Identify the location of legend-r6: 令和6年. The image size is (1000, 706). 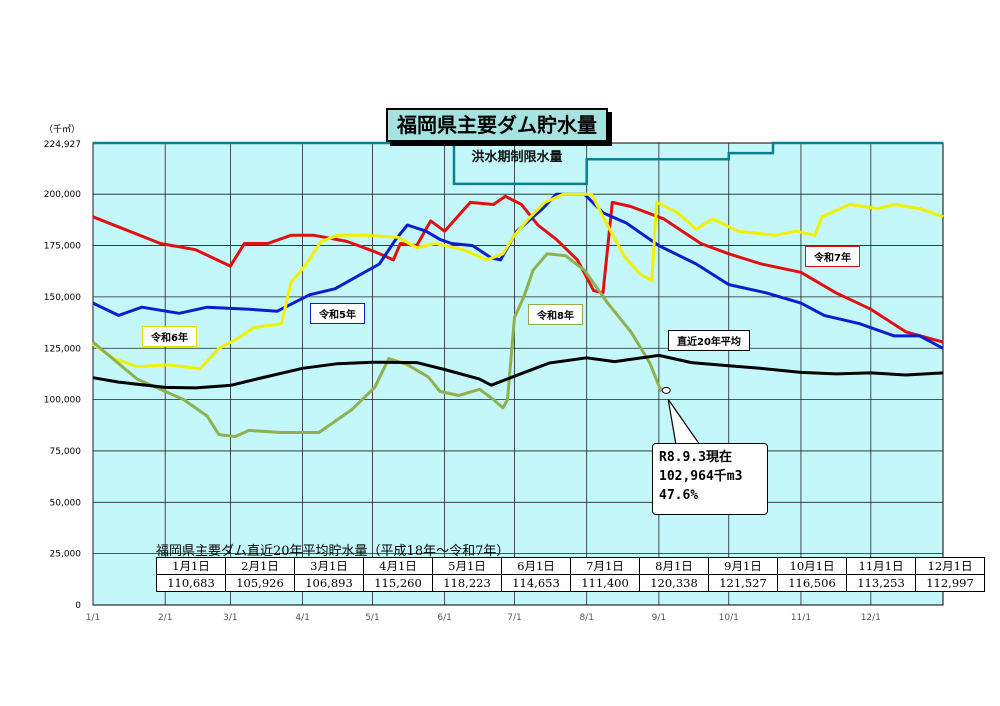
(169, 336).